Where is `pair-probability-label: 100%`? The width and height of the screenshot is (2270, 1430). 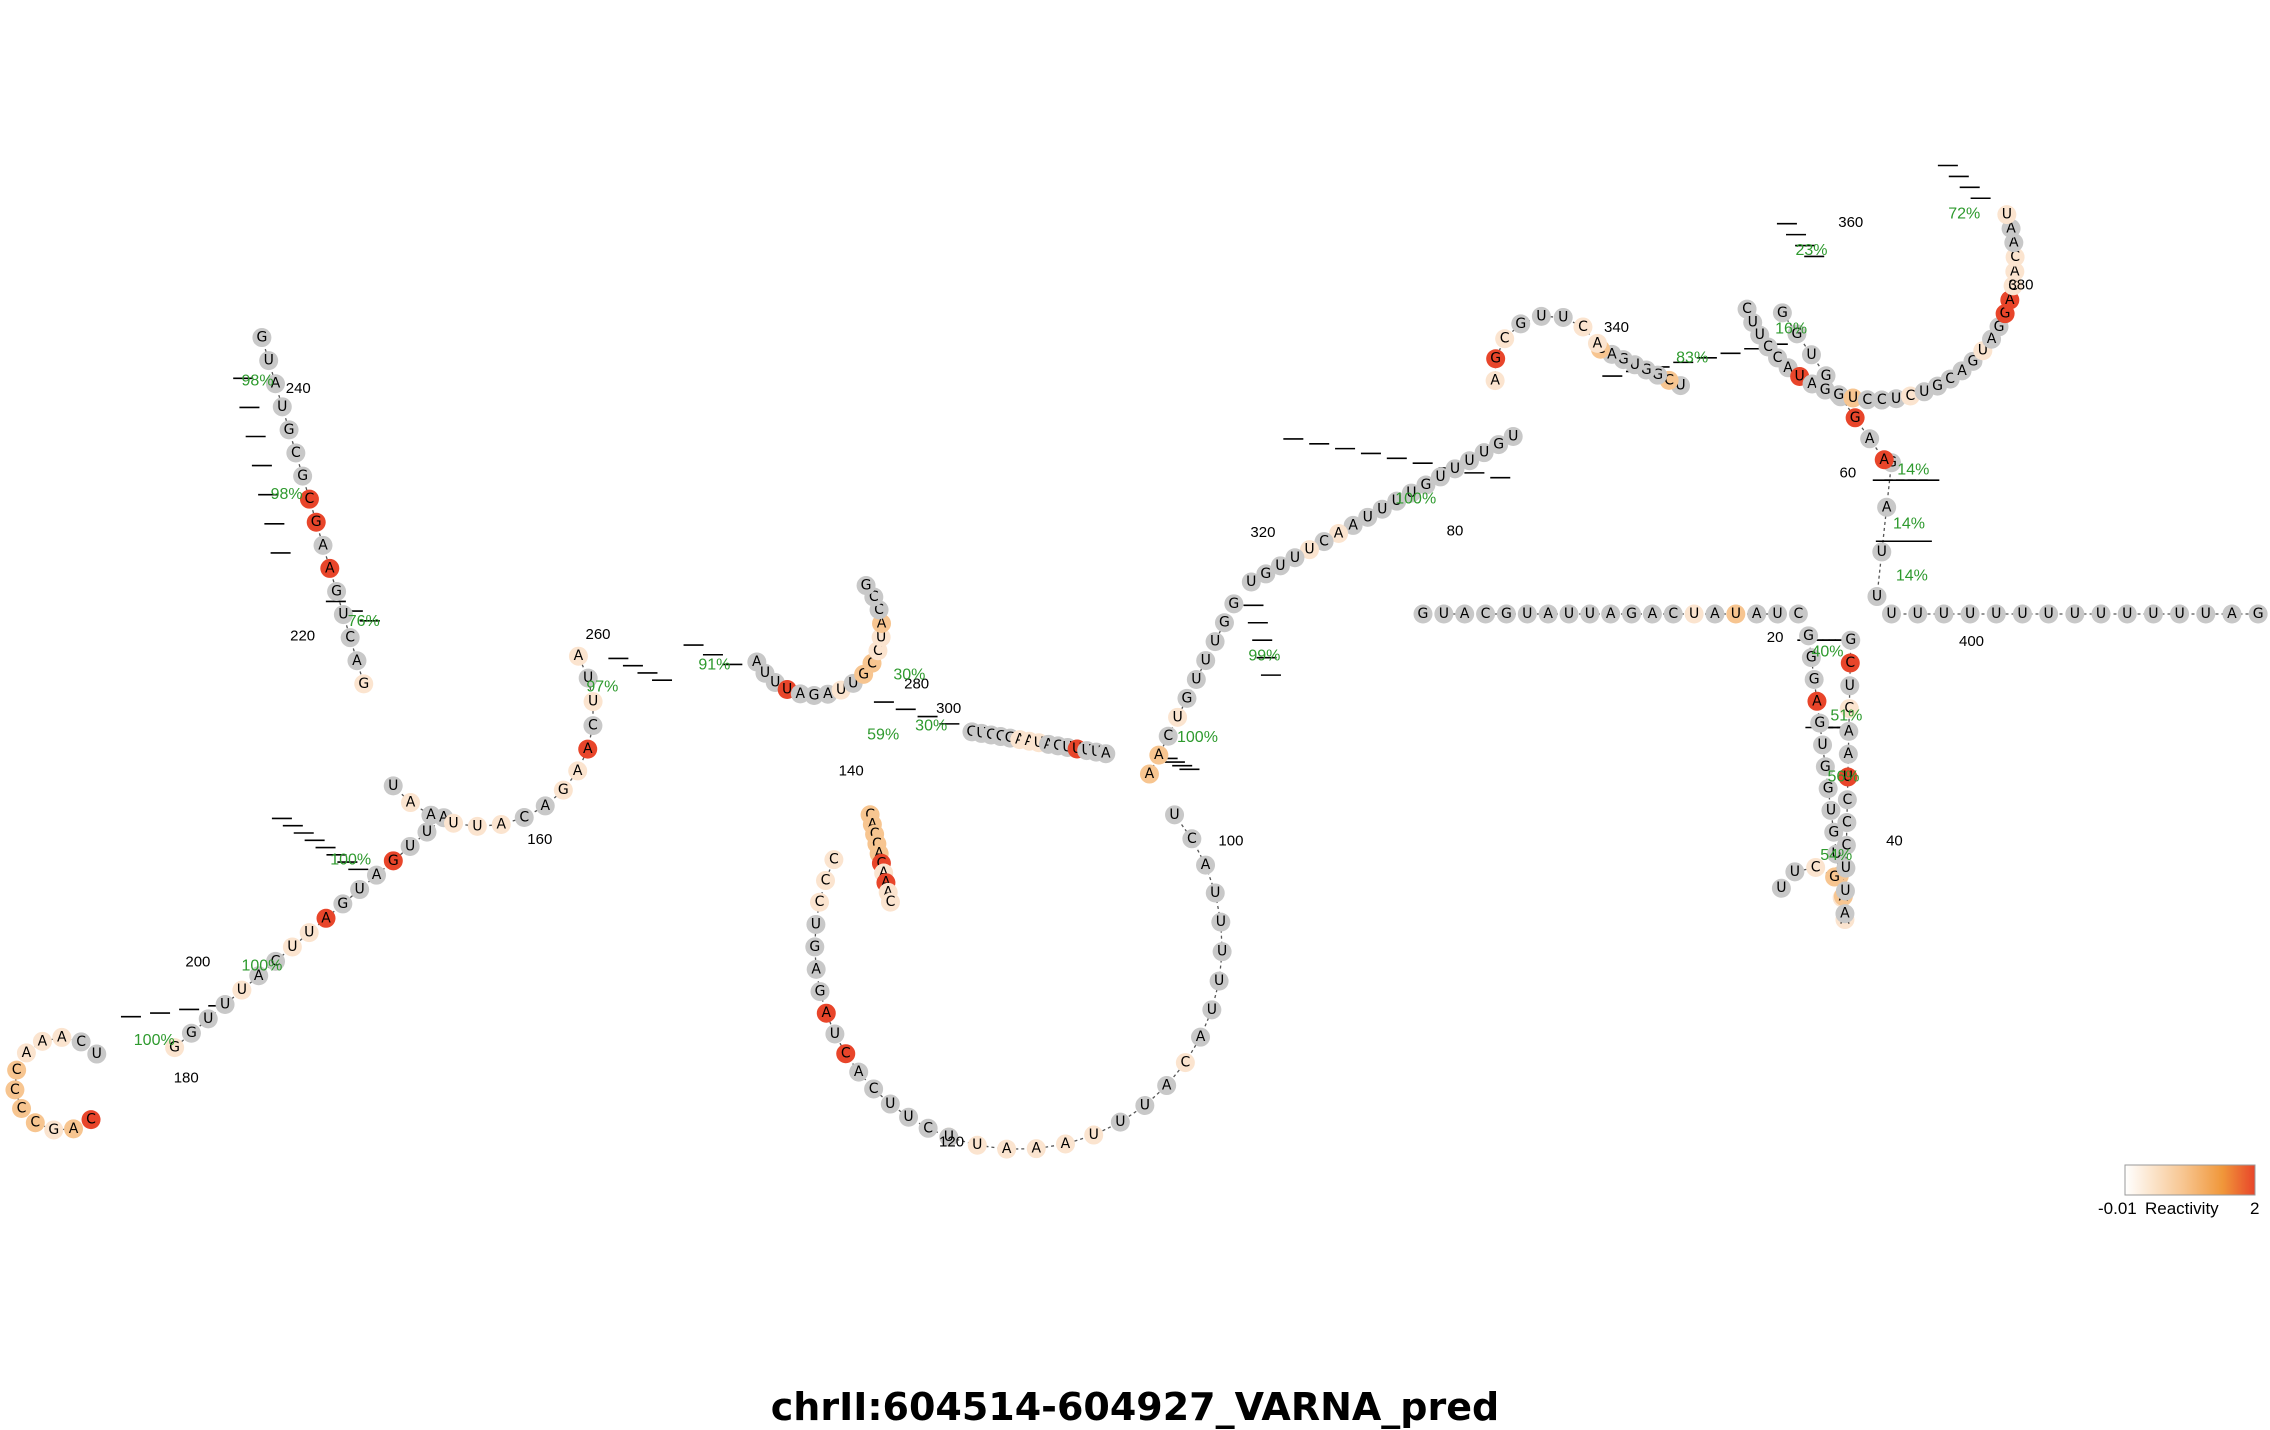 pair-probability-label: 100% is located at coordinates (154, 1040).